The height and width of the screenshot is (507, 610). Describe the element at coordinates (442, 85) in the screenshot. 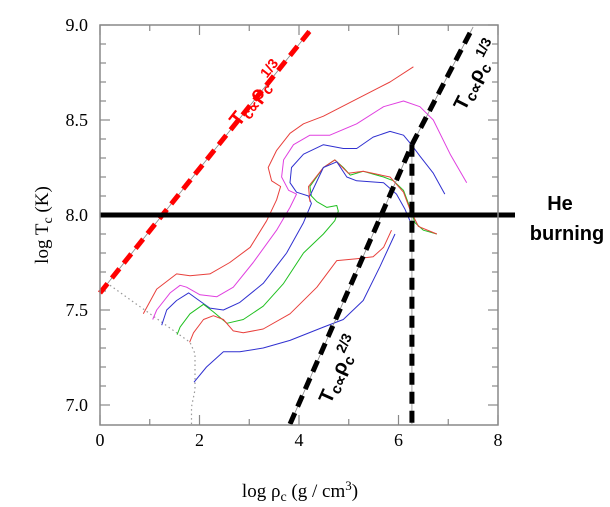

I see `black-one-third-scaling-line` at that location.